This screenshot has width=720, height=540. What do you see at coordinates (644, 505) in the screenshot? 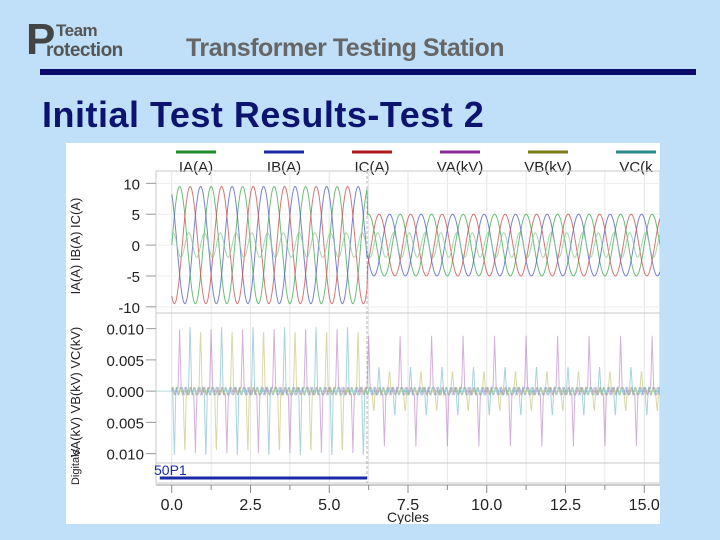
I see `x-tick-label: 15.0` at bounding box center [644, 505].